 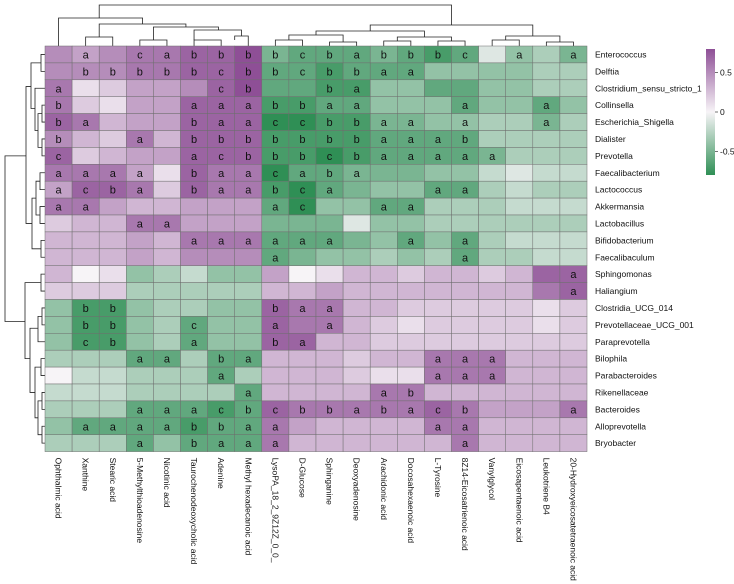 I want to click on row-label: Bifidobacterium, so click(x=624, y=240).